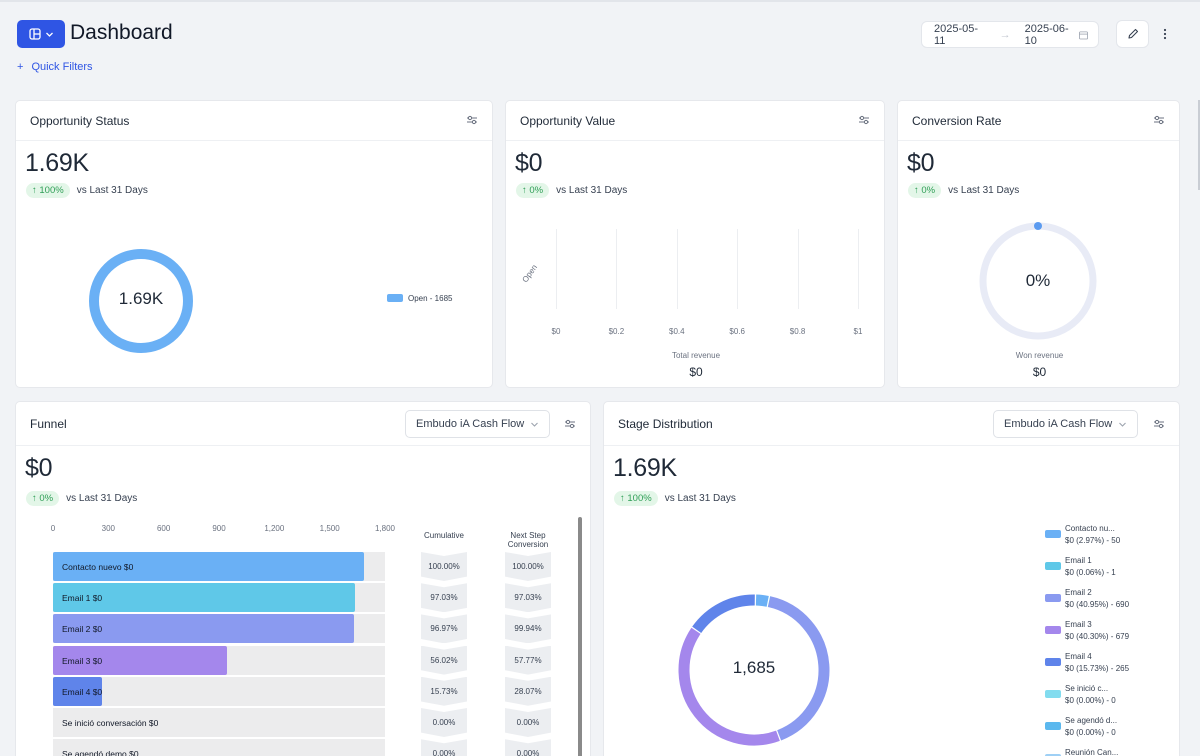 Image resolution: width=1200 pixels, height=756 pixels. What do you see at coordinates (528, 598) in the screenshot?
I see `next-step-value: 97.03%` at bounding box center [528, 598].